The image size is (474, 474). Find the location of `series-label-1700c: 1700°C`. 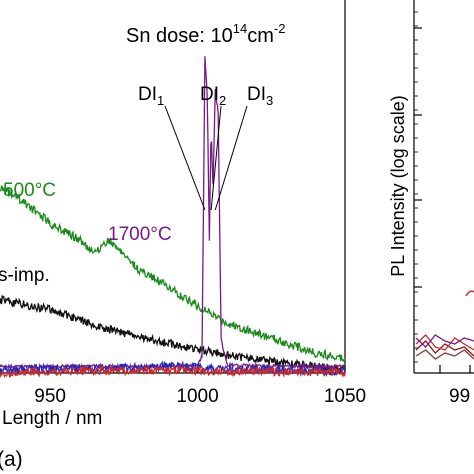

series-label-1700c: 1700°C is located at coordinates (140, 234).